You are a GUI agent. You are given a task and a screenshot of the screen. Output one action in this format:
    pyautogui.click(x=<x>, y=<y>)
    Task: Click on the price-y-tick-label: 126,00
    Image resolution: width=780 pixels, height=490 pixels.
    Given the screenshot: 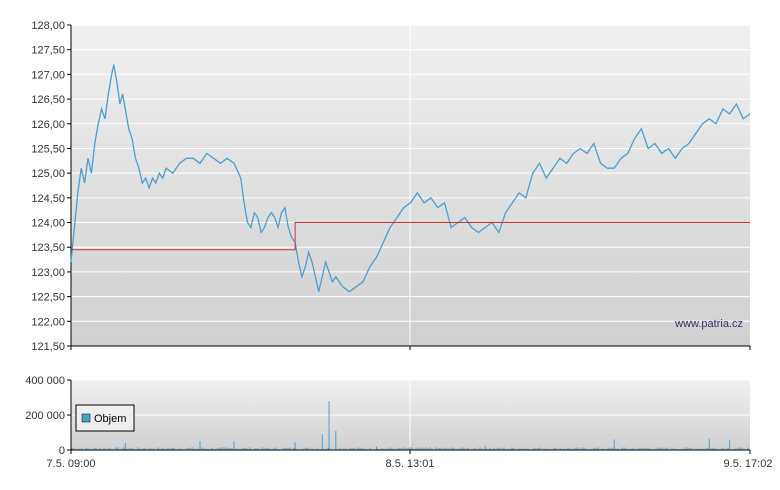 What is the action you would take?
    pyautogui.click(x=48, y=125)
    